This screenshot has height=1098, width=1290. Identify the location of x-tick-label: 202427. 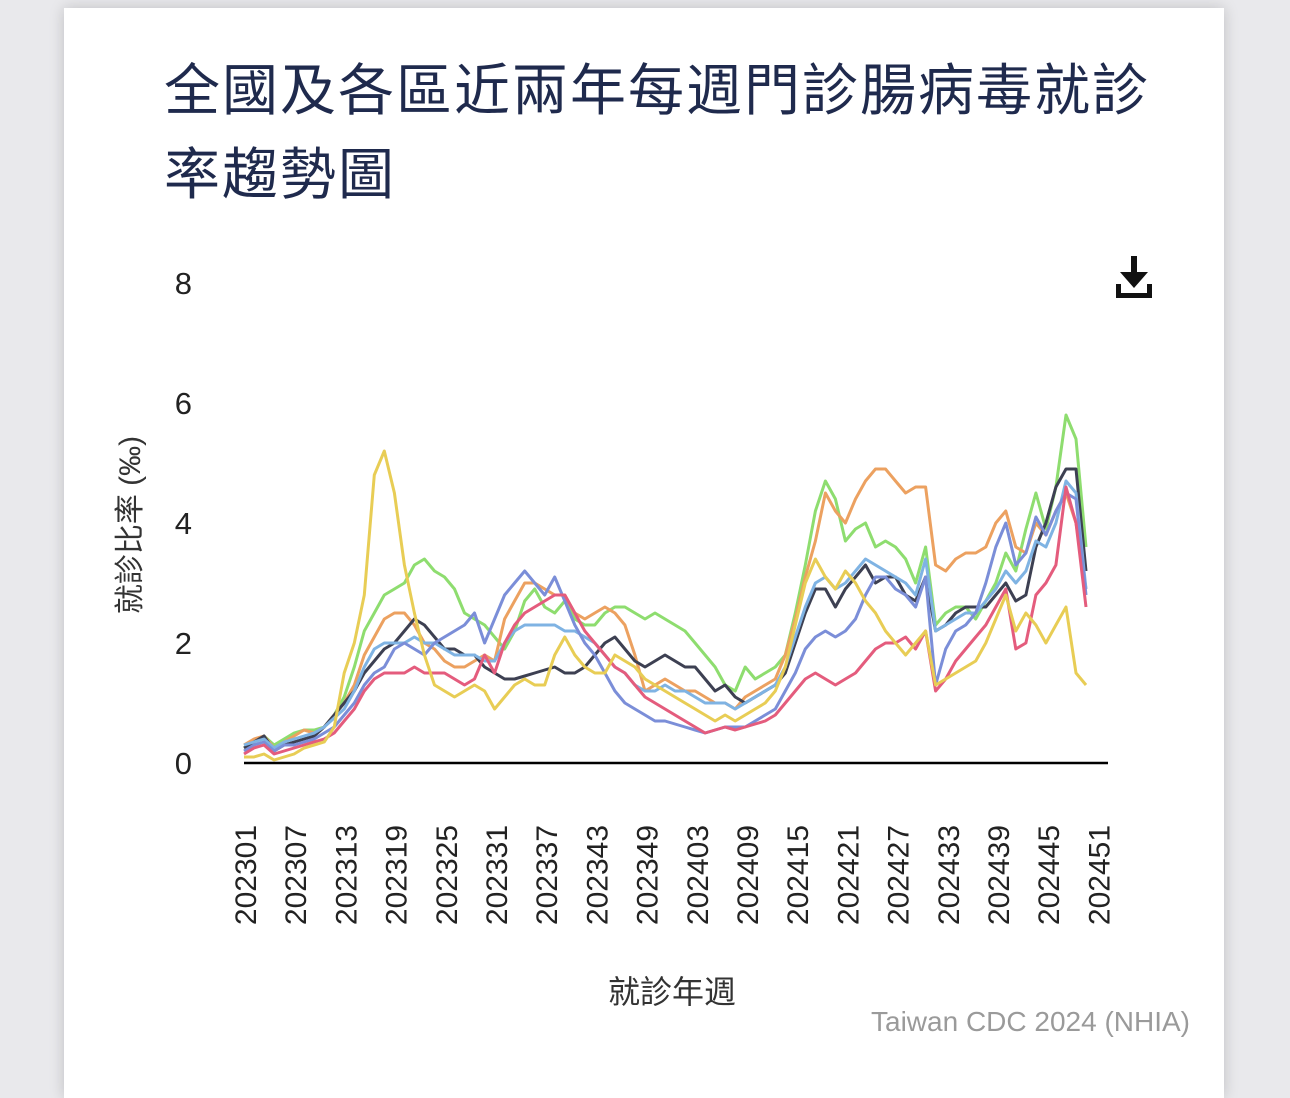
(899, 875).